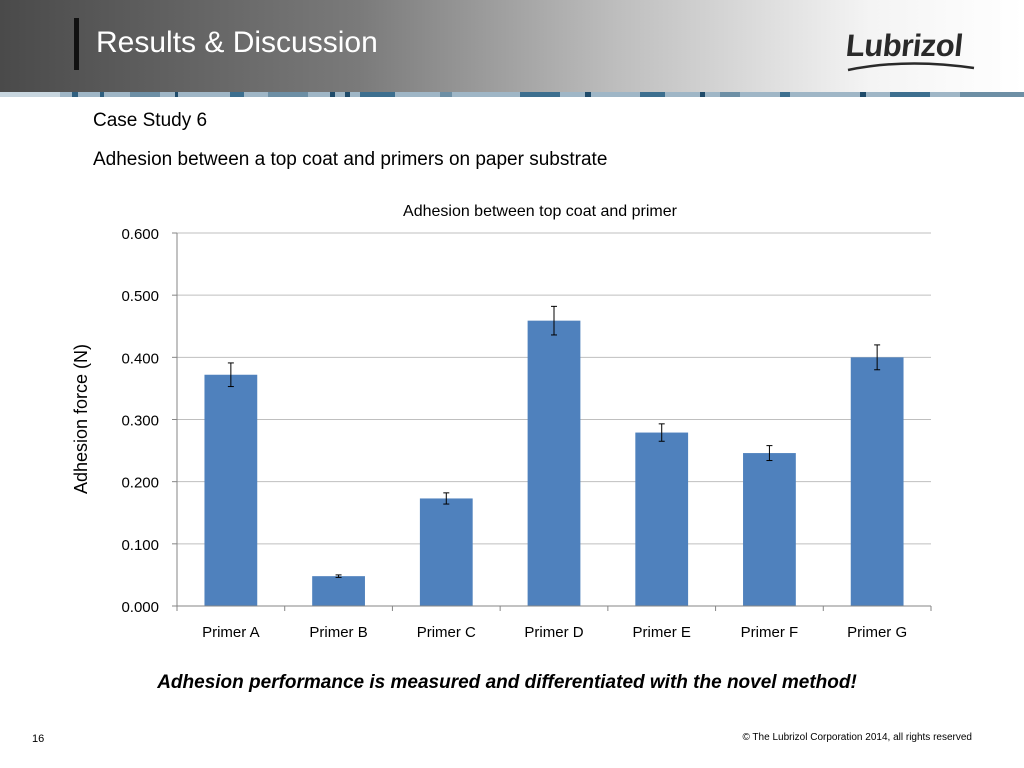 The height and width of the screenshot is (768, 1024). I want to click on page-number: 16, so click(38, 739).